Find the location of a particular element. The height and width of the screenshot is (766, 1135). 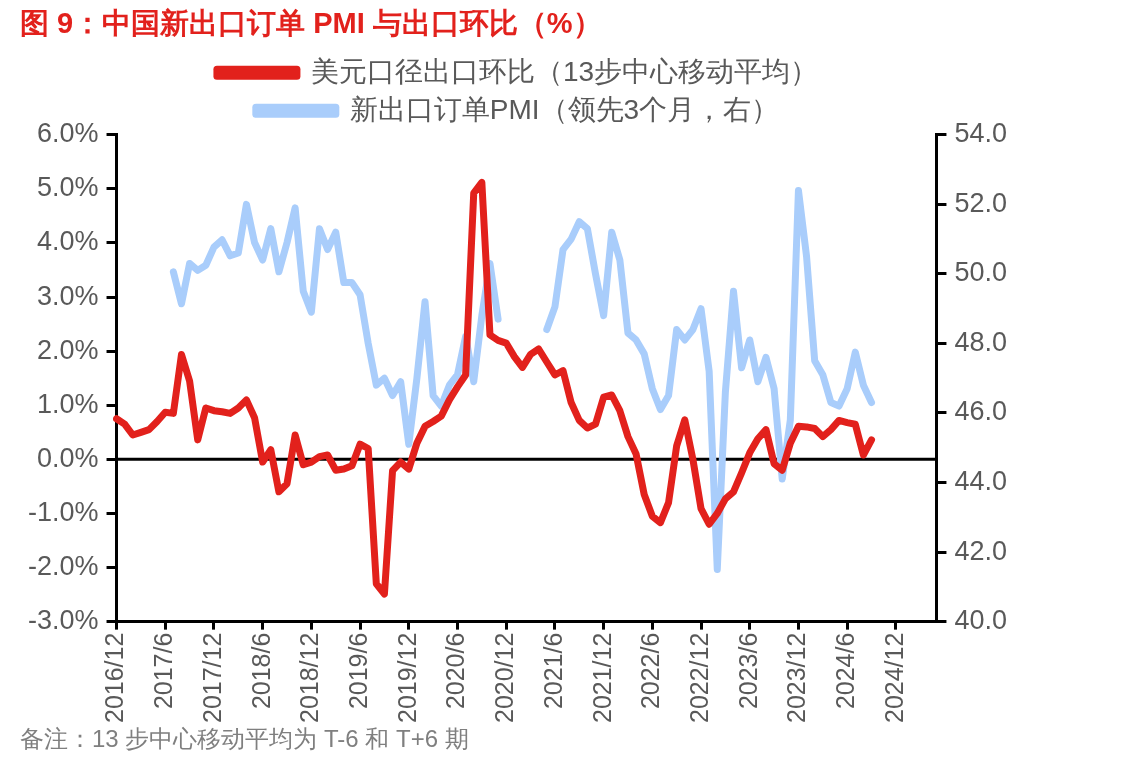

x-tick-label: 2022/6 is located at coordinates (650, 671).